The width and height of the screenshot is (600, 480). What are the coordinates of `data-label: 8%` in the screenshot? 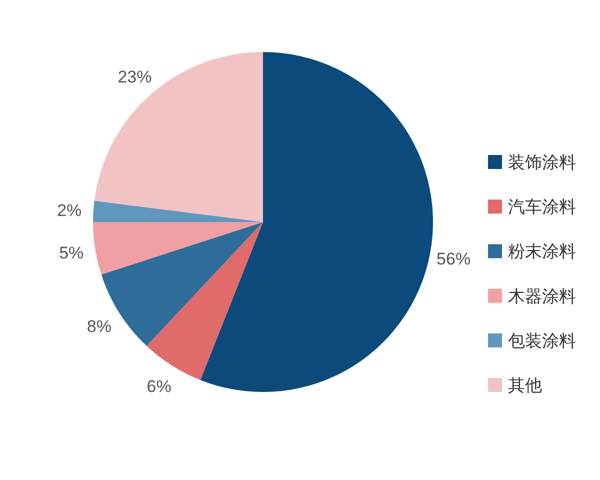 It's located at (99, 326).